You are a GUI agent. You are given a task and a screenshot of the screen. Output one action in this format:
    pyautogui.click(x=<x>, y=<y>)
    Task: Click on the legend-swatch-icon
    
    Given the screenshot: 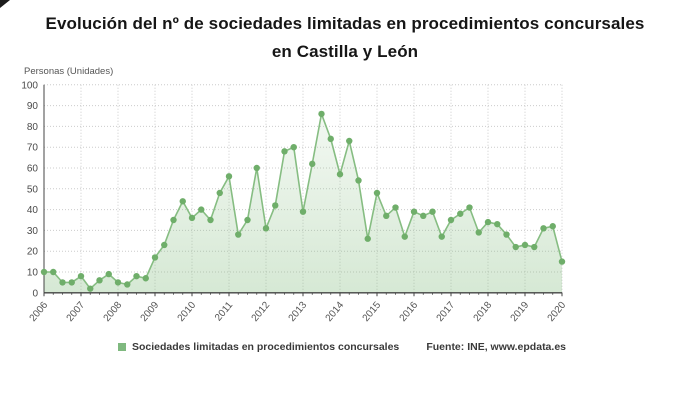 What is the action you would take?
    pyautogui.click(x=122, y=347)
    